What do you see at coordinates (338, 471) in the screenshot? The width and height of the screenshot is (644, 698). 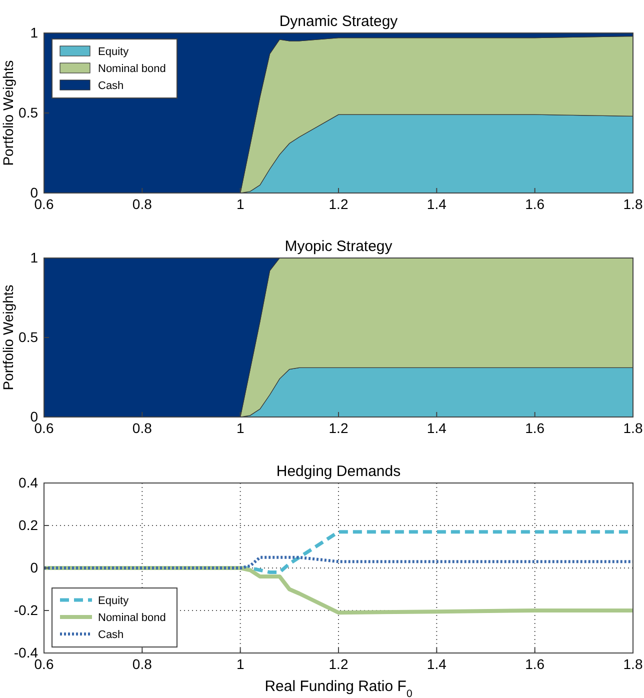 I see `chart-title: Hedging Demands` at bounding box center [338, 471].